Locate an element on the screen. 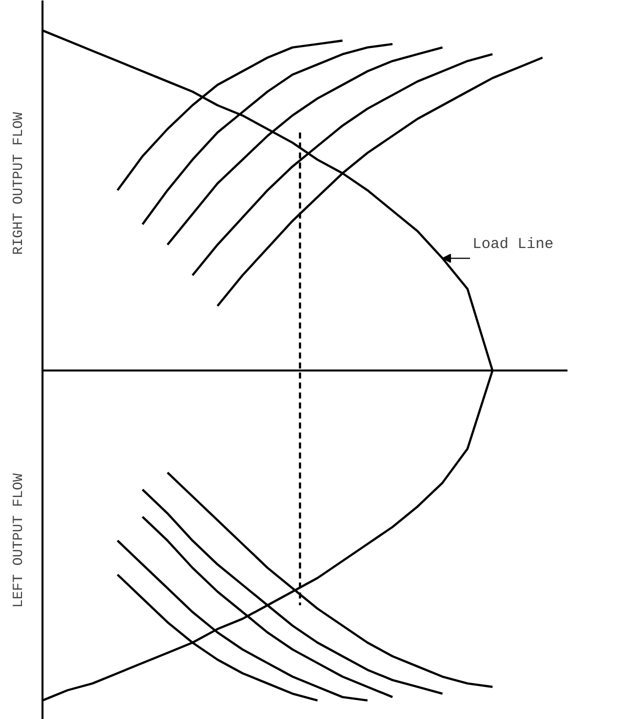 Image resolution: width=631 pixels, height=719 pixels. annotation: Load Line is located at coordinates (513, 245).